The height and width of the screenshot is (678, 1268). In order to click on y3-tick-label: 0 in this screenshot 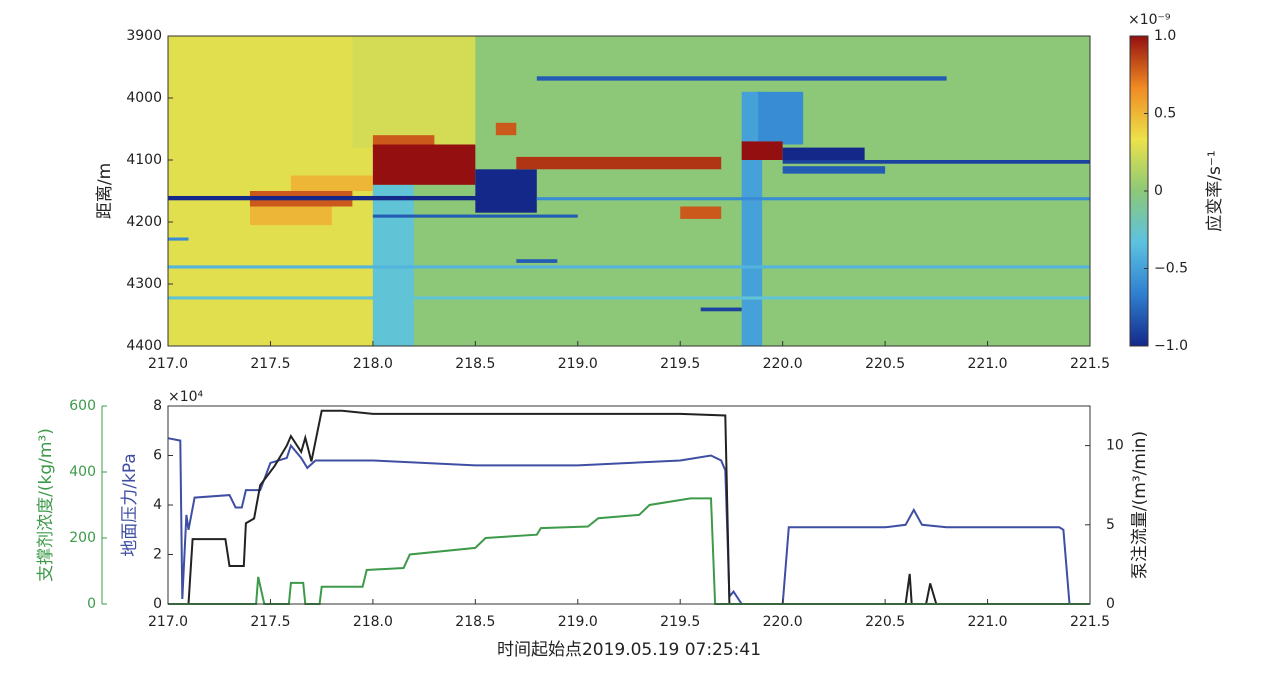, I will do `click(91, 604)`.